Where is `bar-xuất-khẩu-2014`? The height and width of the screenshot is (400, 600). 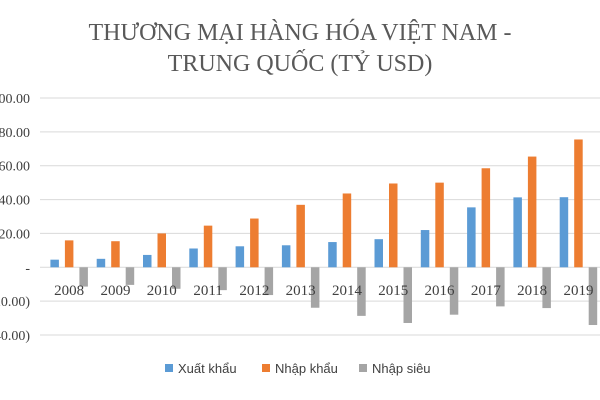
bar-xuất-khẩu-2014 is located at coordinates (332, 255).